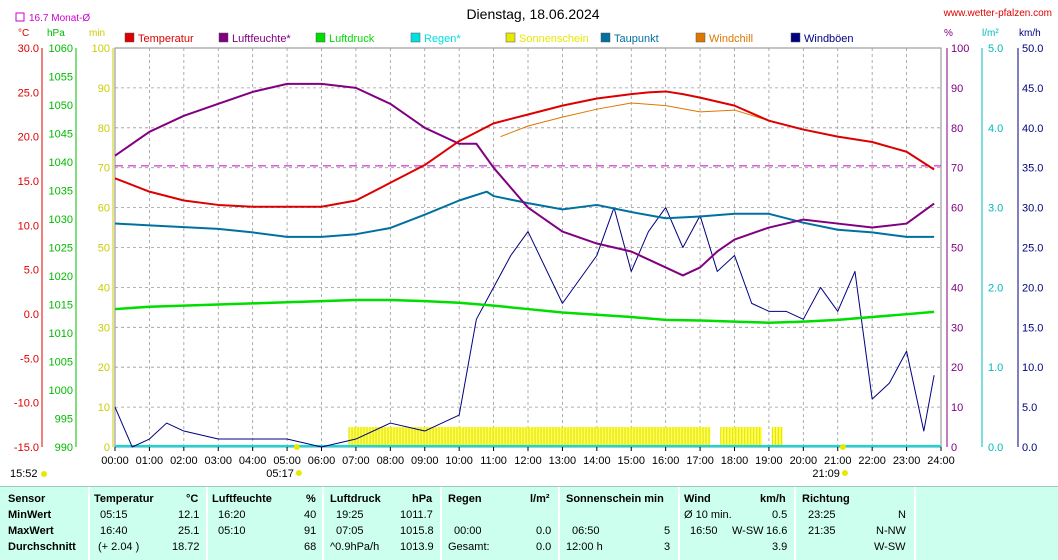 The height and width of the screenshot is (560, 1058). I want to click on hdr-direction: Richtung, so click(826, 499).